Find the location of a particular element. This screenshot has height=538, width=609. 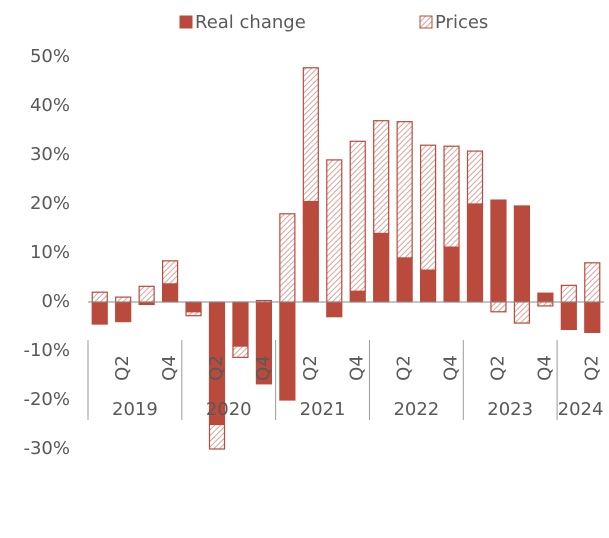

legend-label: Prices is located at coordinates (461, 22).